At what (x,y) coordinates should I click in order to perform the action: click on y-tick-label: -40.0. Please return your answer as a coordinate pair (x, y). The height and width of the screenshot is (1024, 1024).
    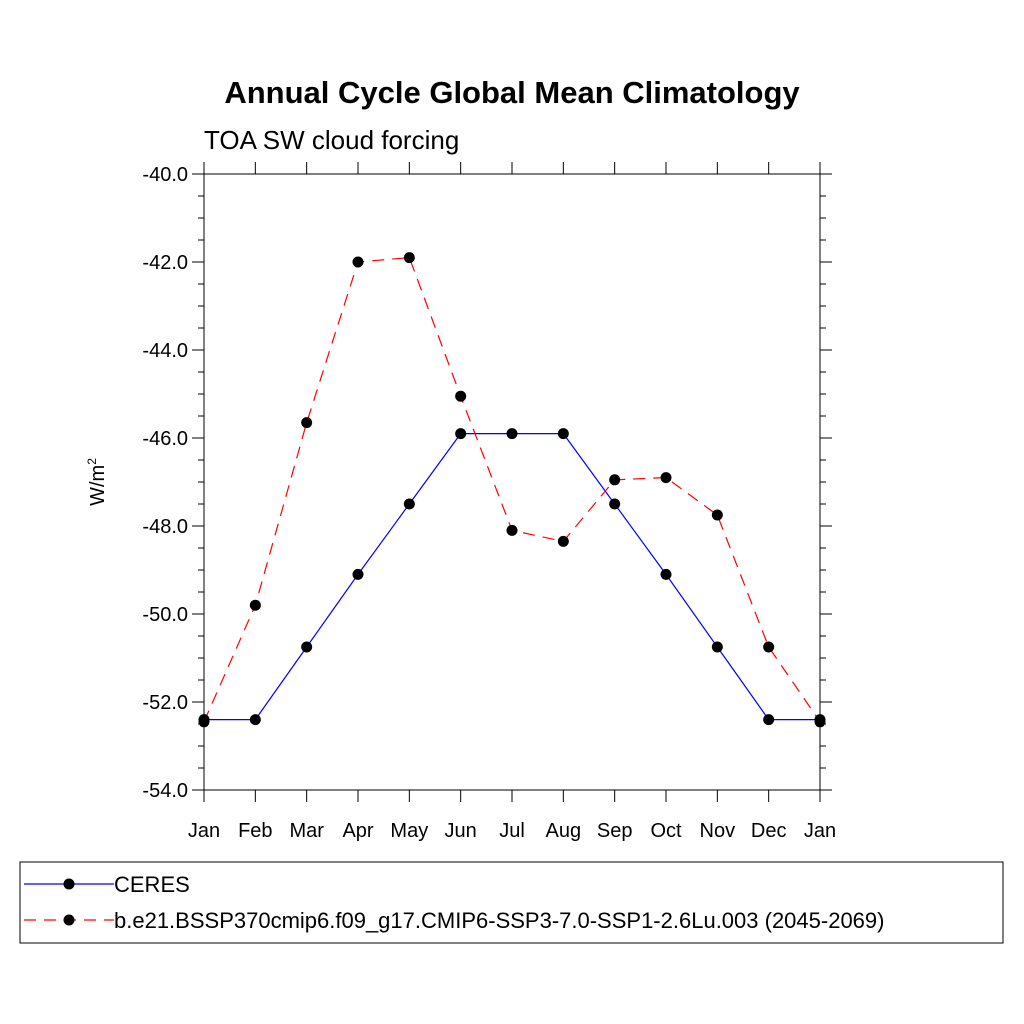
    Looking at the image, I should click on (165, 175).